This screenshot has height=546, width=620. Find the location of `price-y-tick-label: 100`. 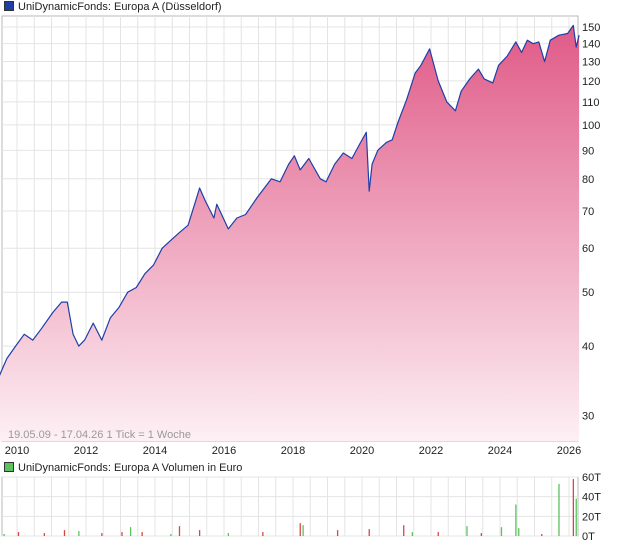

price-y-tick-label: 100 is located at coordinates (591, 126).